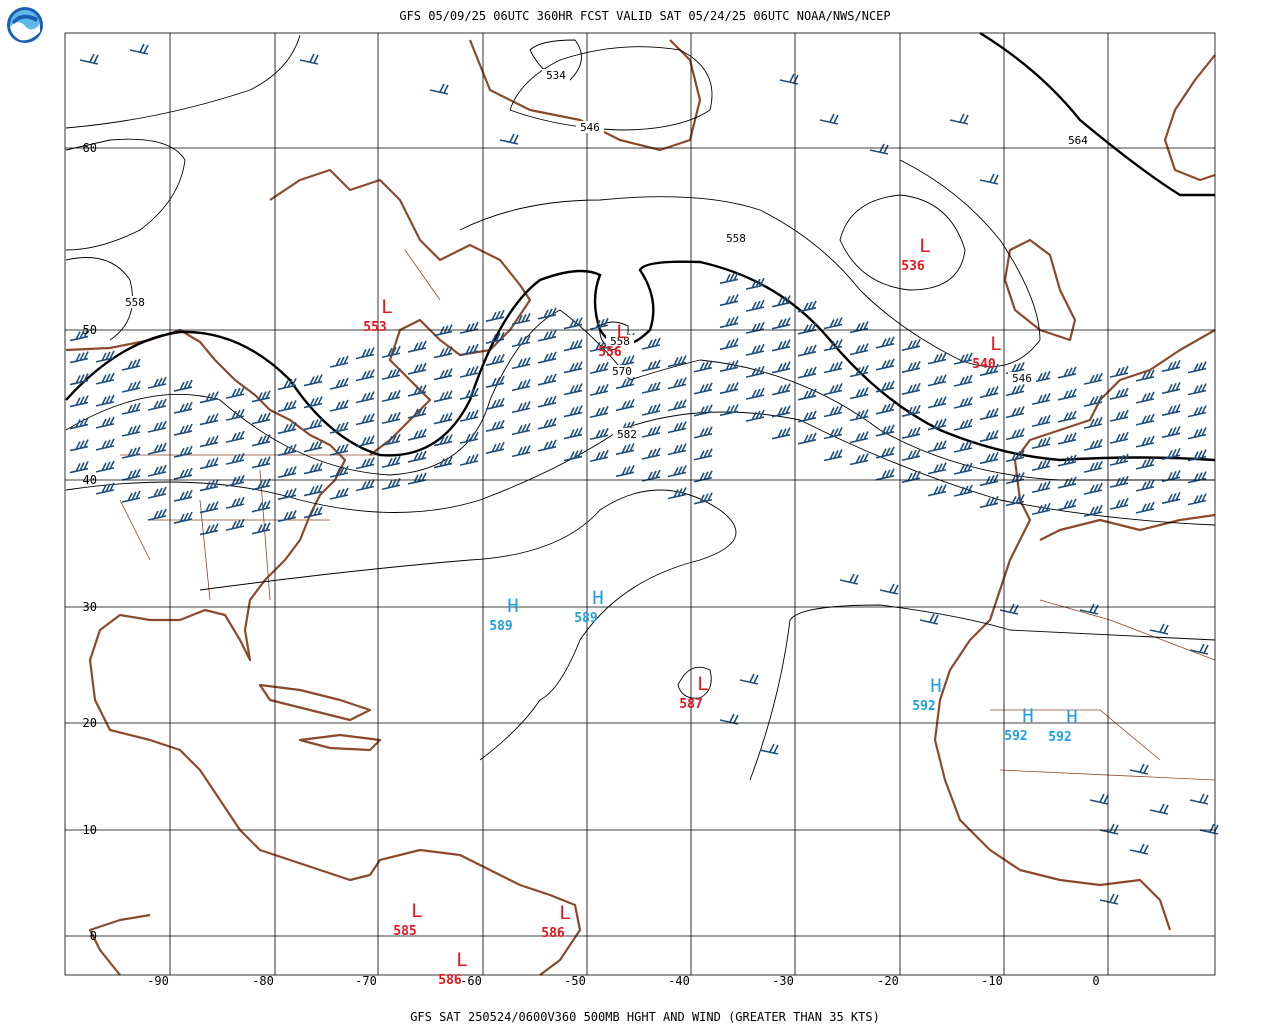 This screenshot has height=1028, width=1280. What do you see at coordinates (93, 936) in the screenshot?
I see `latitude-label: 0` at bounding box center [93, 936].